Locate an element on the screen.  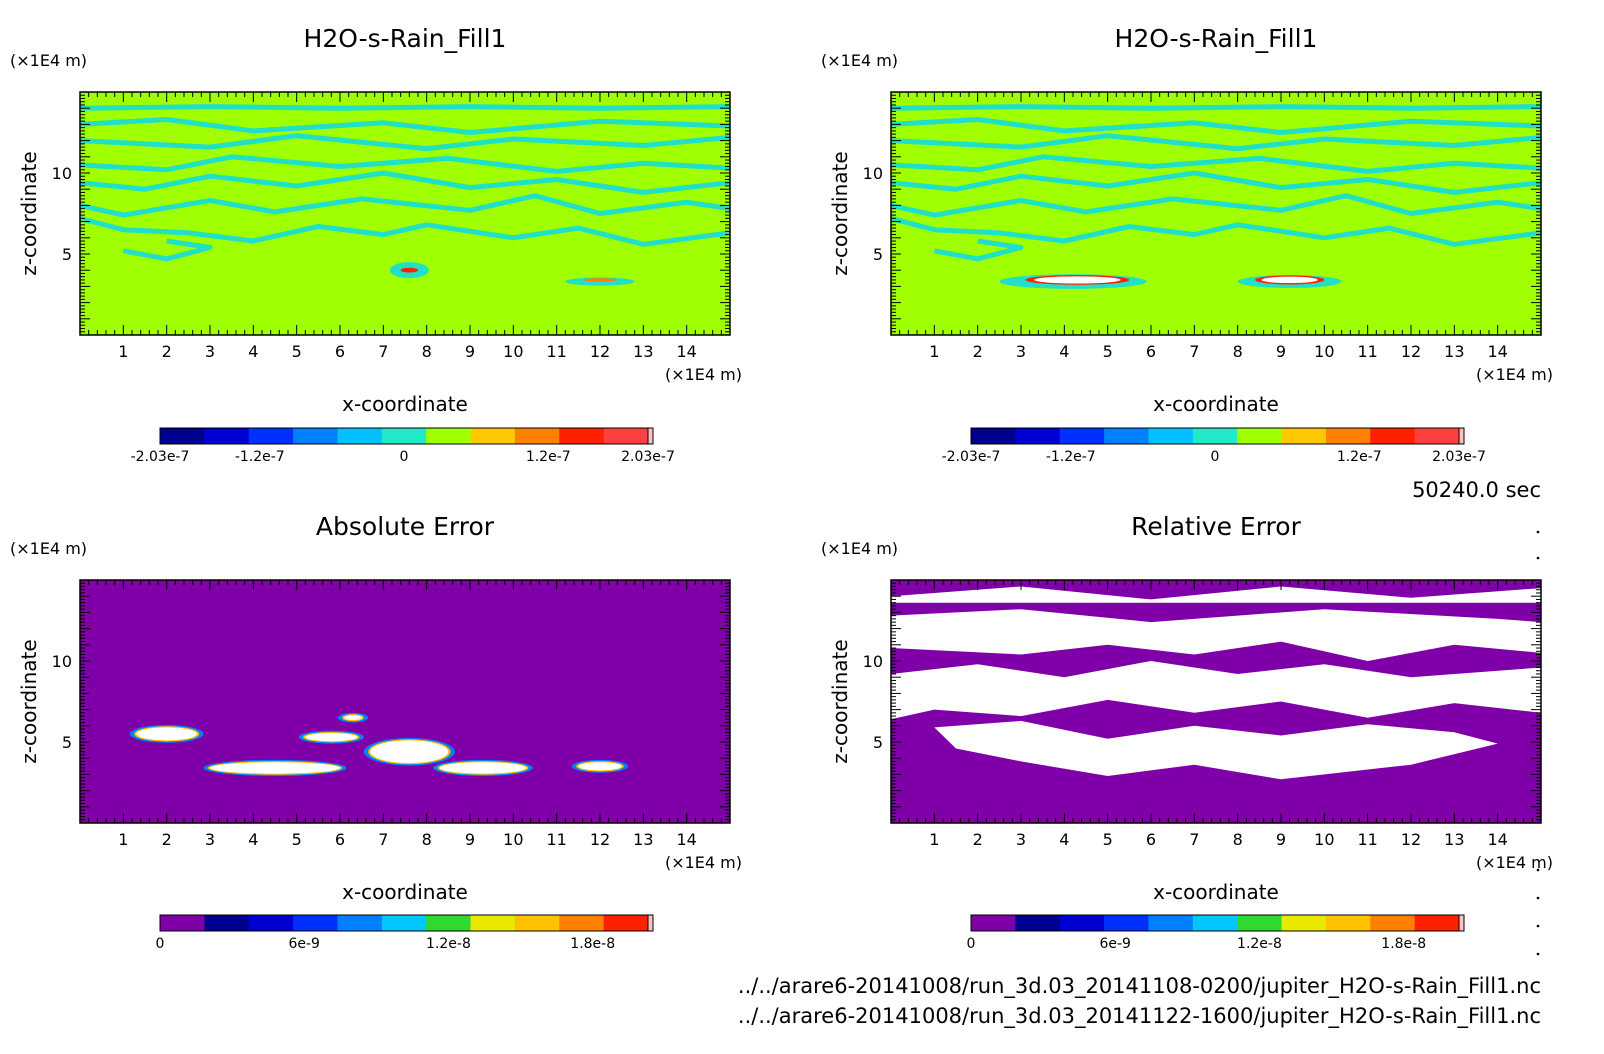
colorbar-tick-label: -2.03e-7 is located at coordinates (160, 457).